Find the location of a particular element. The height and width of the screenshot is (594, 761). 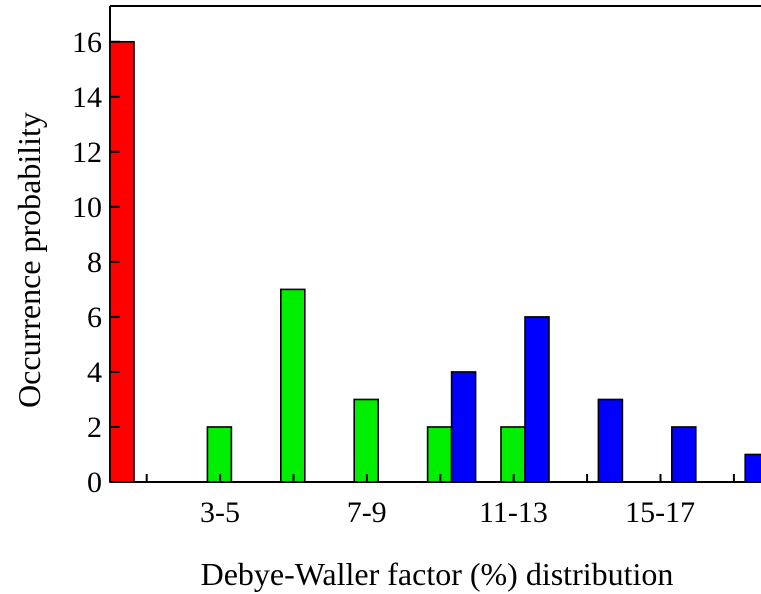

y-tick-label: 4 is located at coordinates (94, 372).